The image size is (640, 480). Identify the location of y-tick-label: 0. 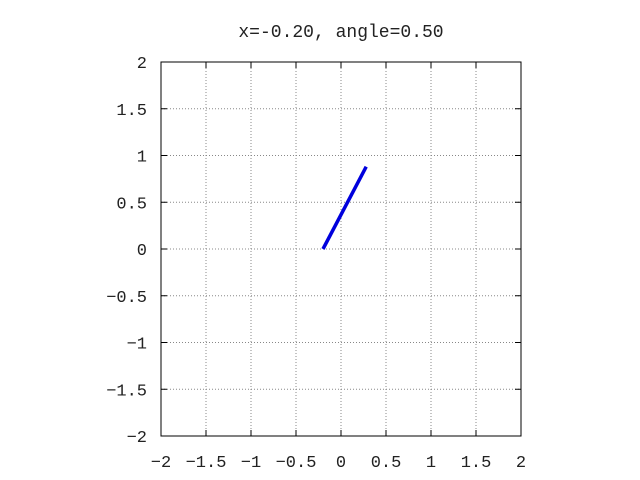
(142, 251).